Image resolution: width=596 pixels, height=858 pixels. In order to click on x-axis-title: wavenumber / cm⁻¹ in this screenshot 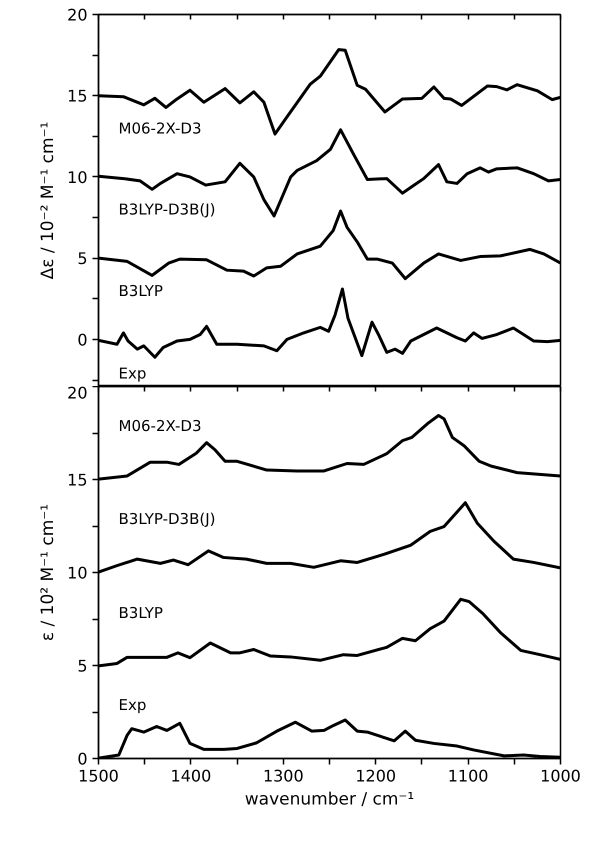, I will do `click(329, 800)`.